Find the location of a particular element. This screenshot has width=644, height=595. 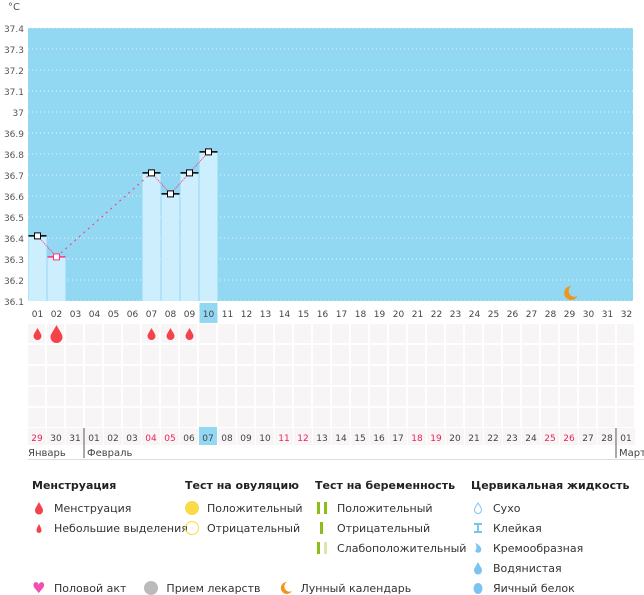

cycle-day-label: 17 is located at coordinates (341, 315).